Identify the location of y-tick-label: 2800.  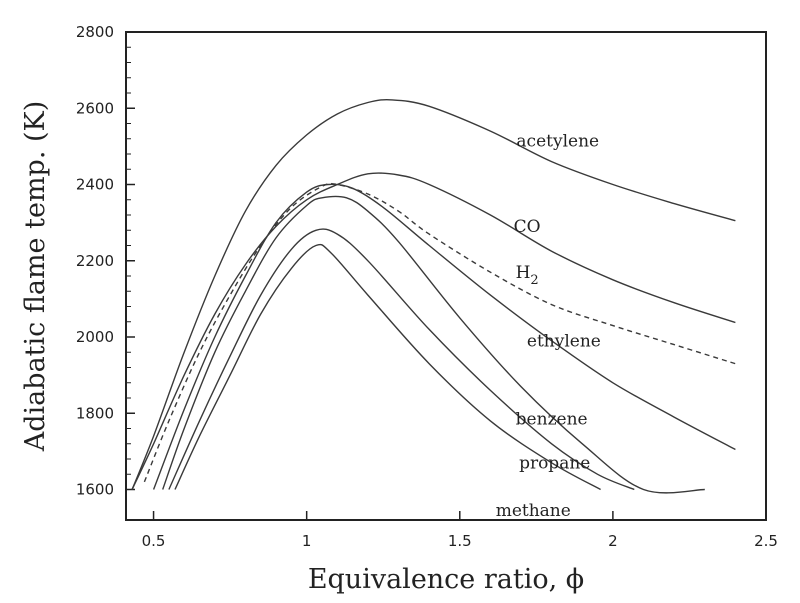
(95, 32).